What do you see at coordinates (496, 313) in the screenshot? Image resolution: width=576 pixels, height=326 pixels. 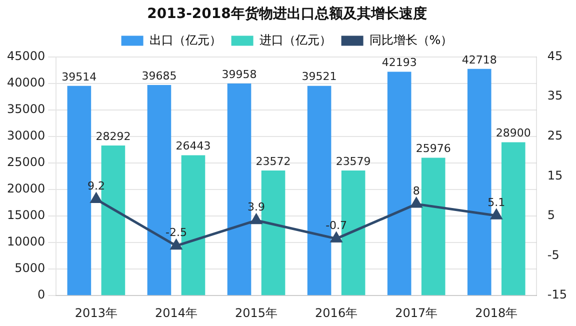 I see `x-tick-label: 2018年` at bounding box center [496, 313].